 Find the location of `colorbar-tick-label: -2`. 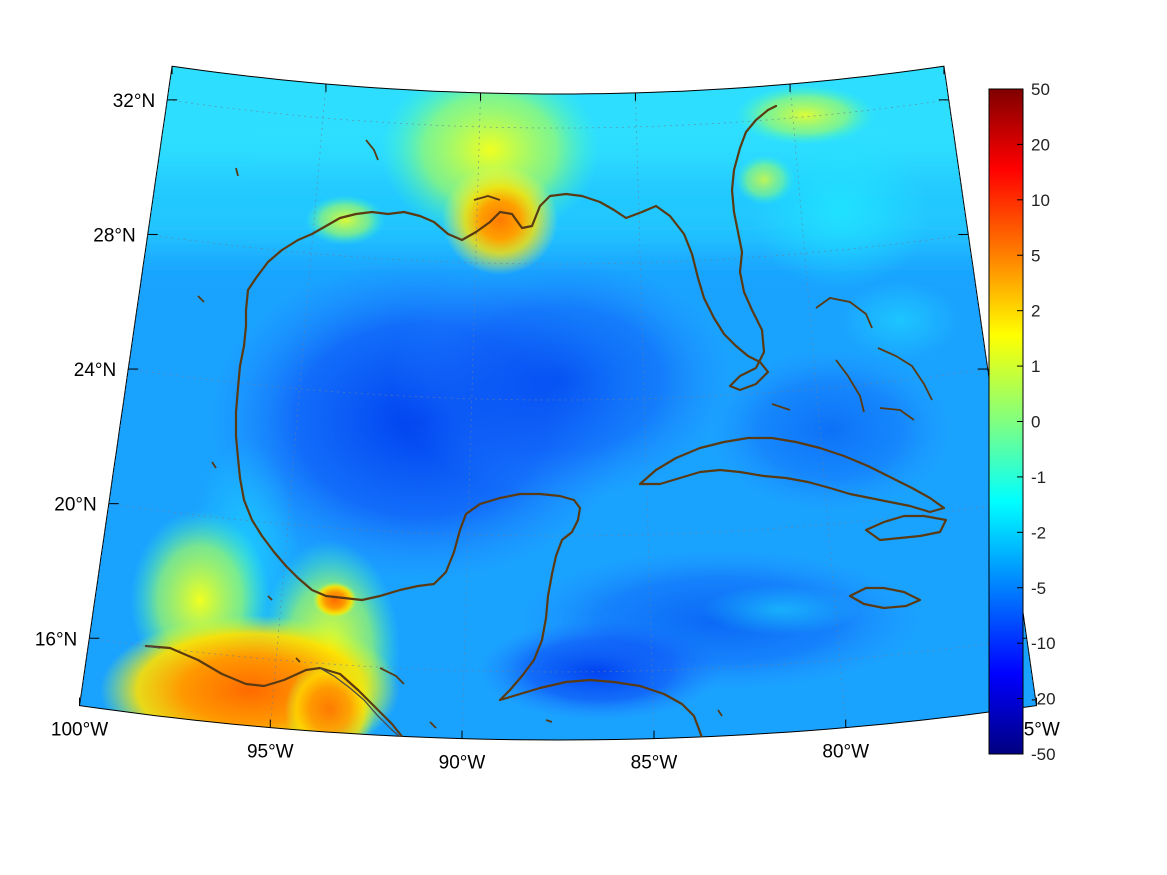

colorbar-tick-label: -2 is located at coordinates (1038, 532).